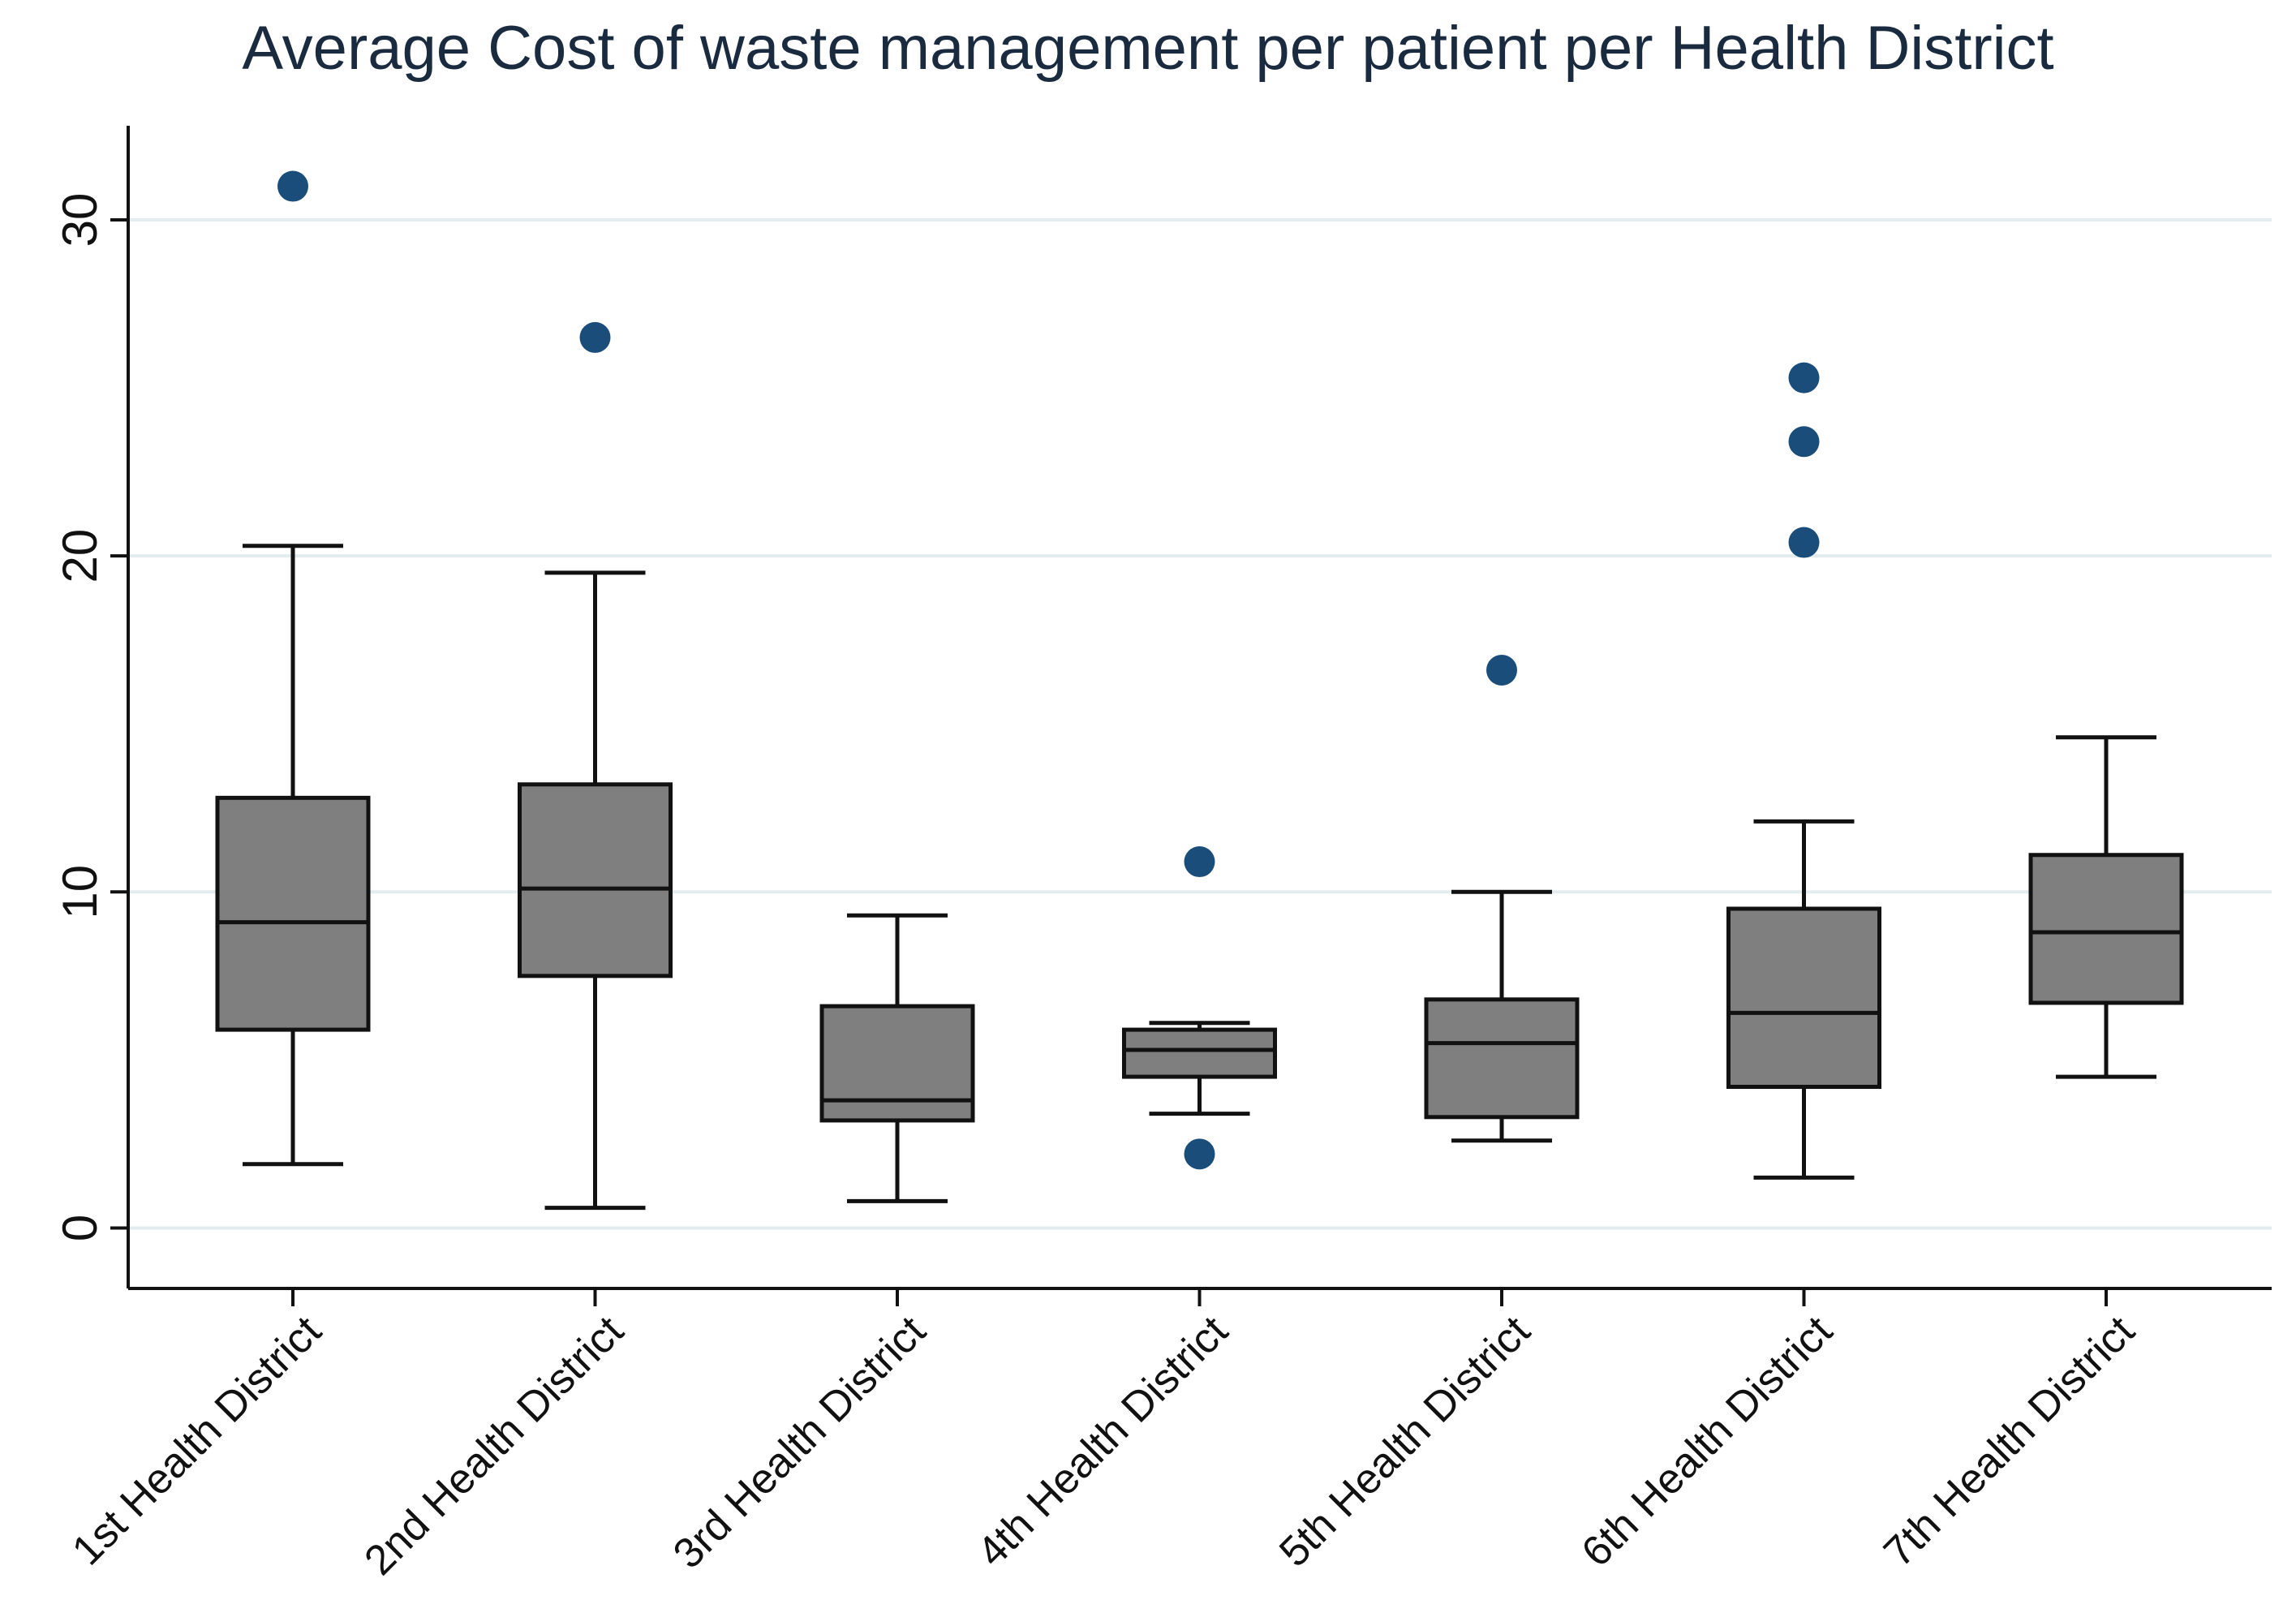 The height and width of the screenshot is (1613, 2296). What do you see at coordinates (90, 717) in the screenshot?
I see `y-axis-ticks: 0 10 20 30` at bounding box center [90, 717].